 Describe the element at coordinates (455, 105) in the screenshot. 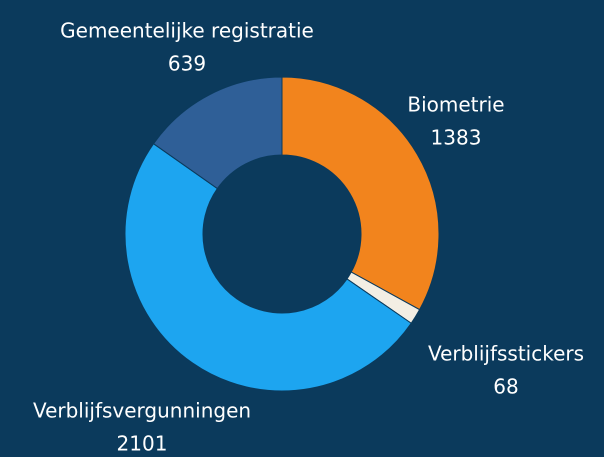

I see `segment-label: Biometrie` at that location.